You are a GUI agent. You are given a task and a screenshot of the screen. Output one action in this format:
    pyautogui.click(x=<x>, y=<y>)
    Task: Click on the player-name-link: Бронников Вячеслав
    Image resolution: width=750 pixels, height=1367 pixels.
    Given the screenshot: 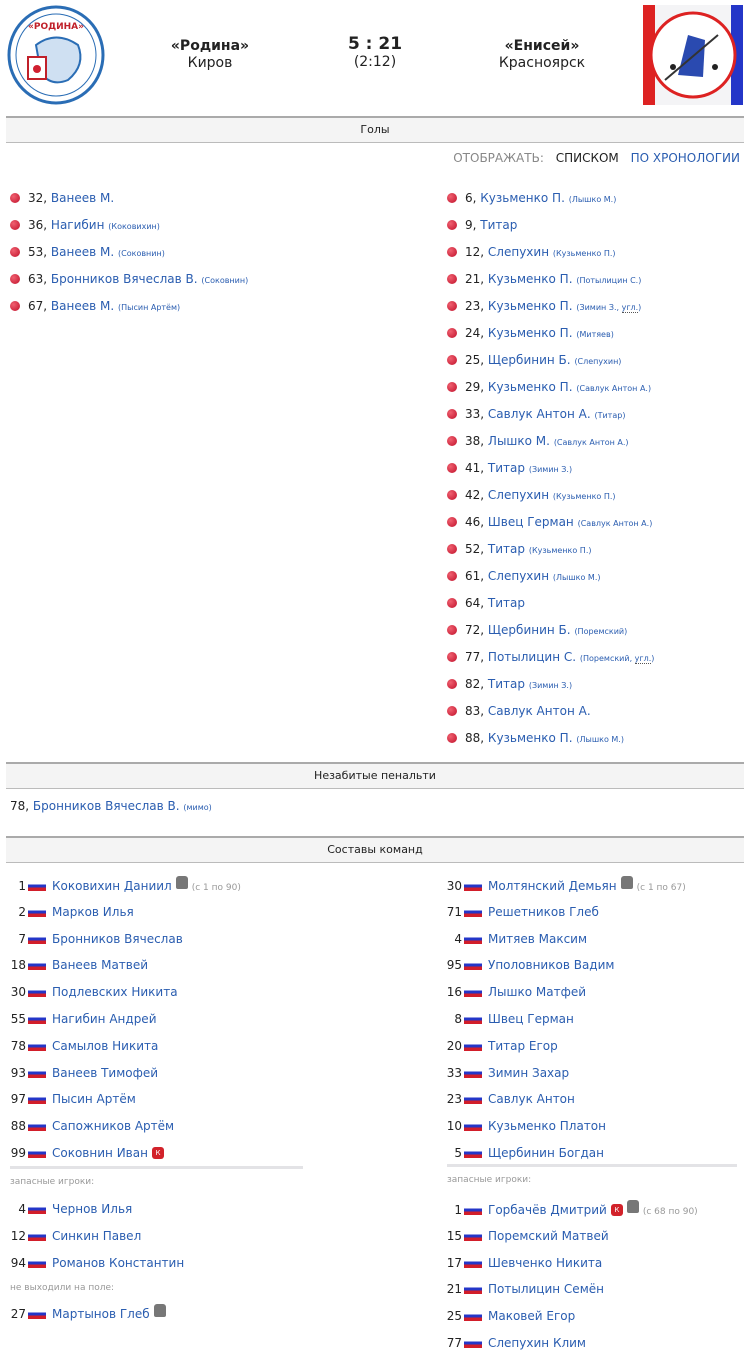 What is the action you would take?
    pyautogui.click(x=117, y=938)
    